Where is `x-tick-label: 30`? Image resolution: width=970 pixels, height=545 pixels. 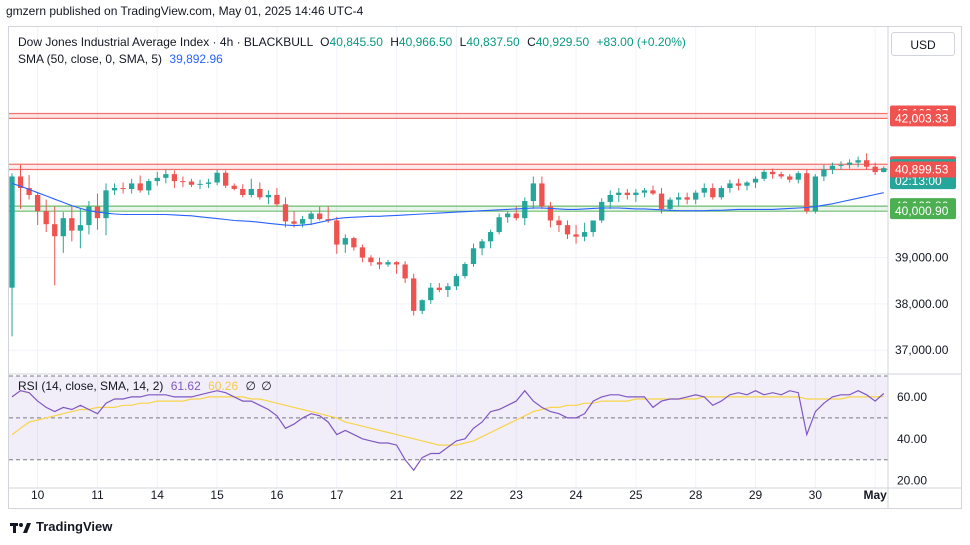
x-tick-label: 30 is located at coordinates (816, 495).